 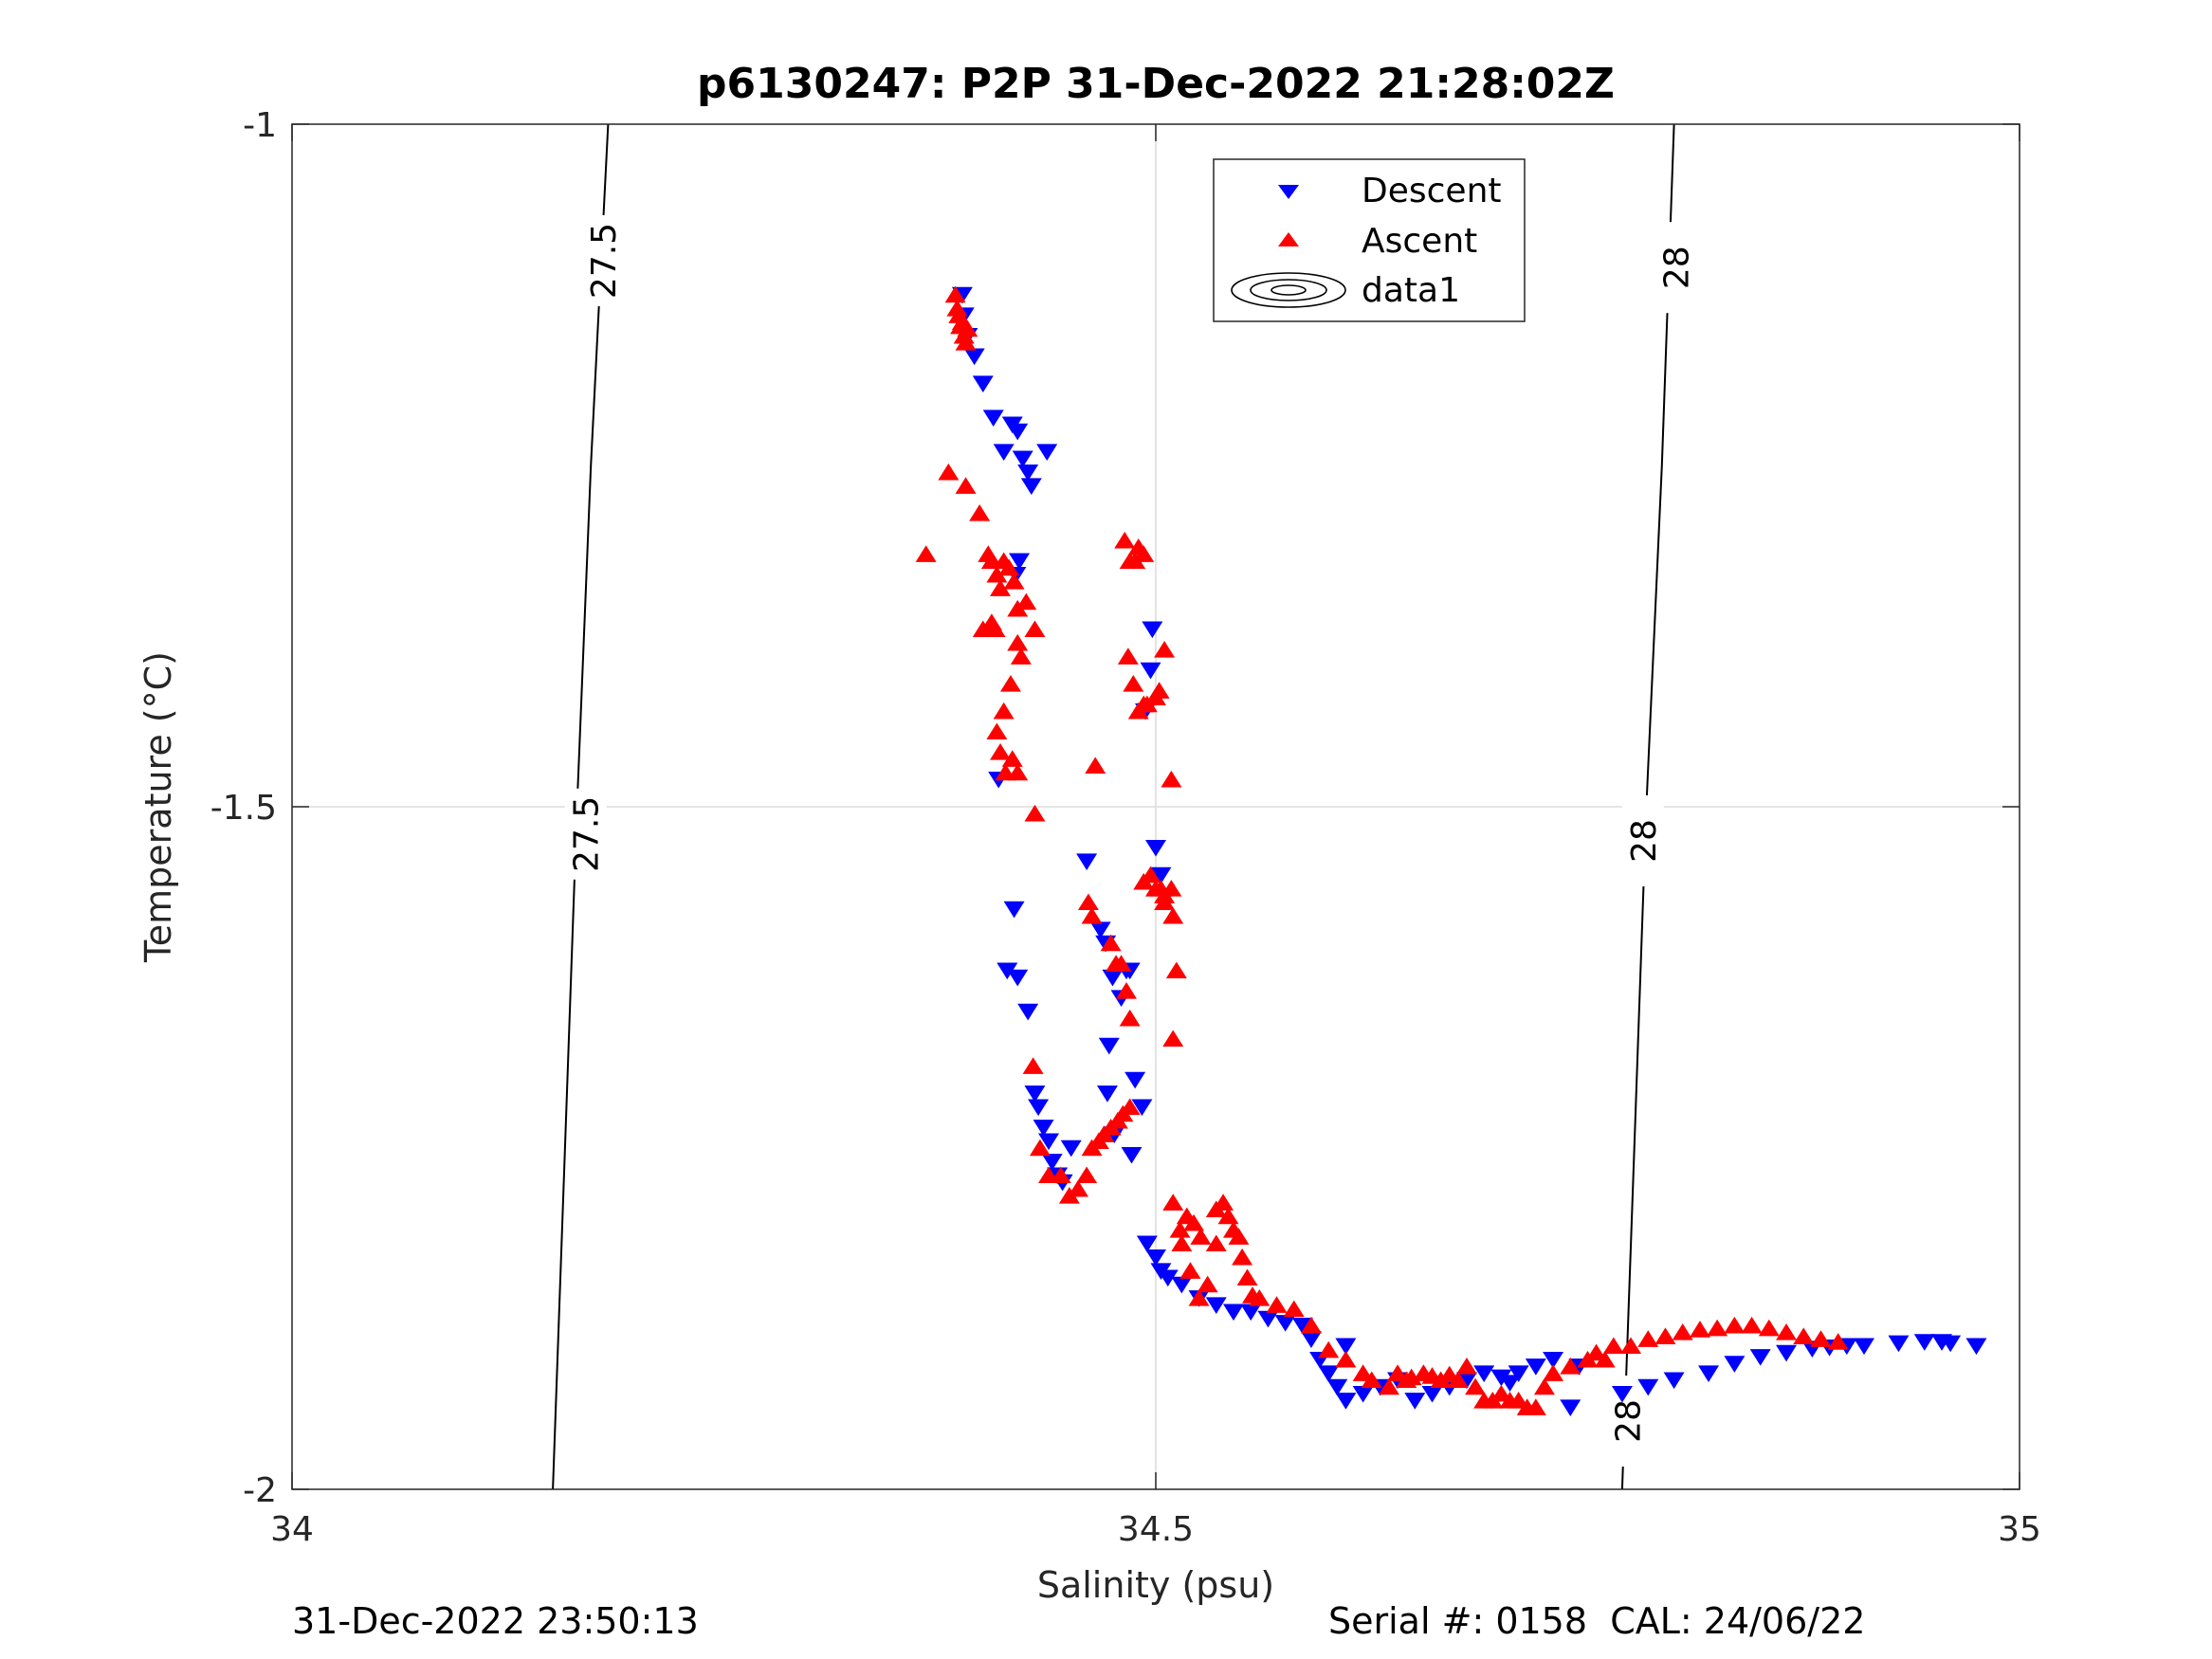 I want to click on legend-box, so click(x=1369, y=240).